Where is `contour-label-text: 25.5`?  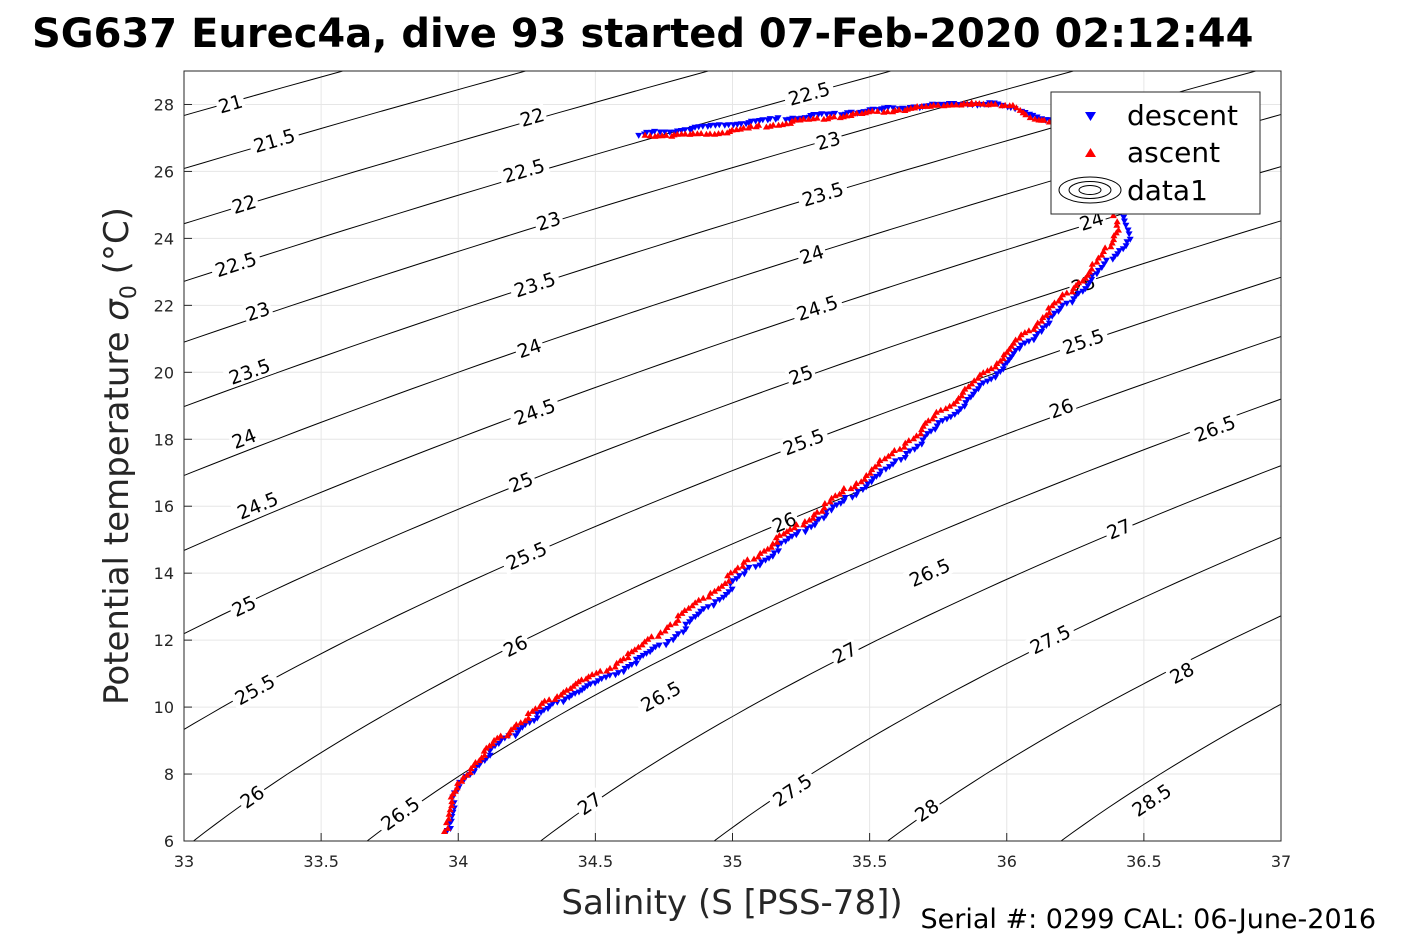
contour-label-text: 25.5 is located at coordinates (803, 443).